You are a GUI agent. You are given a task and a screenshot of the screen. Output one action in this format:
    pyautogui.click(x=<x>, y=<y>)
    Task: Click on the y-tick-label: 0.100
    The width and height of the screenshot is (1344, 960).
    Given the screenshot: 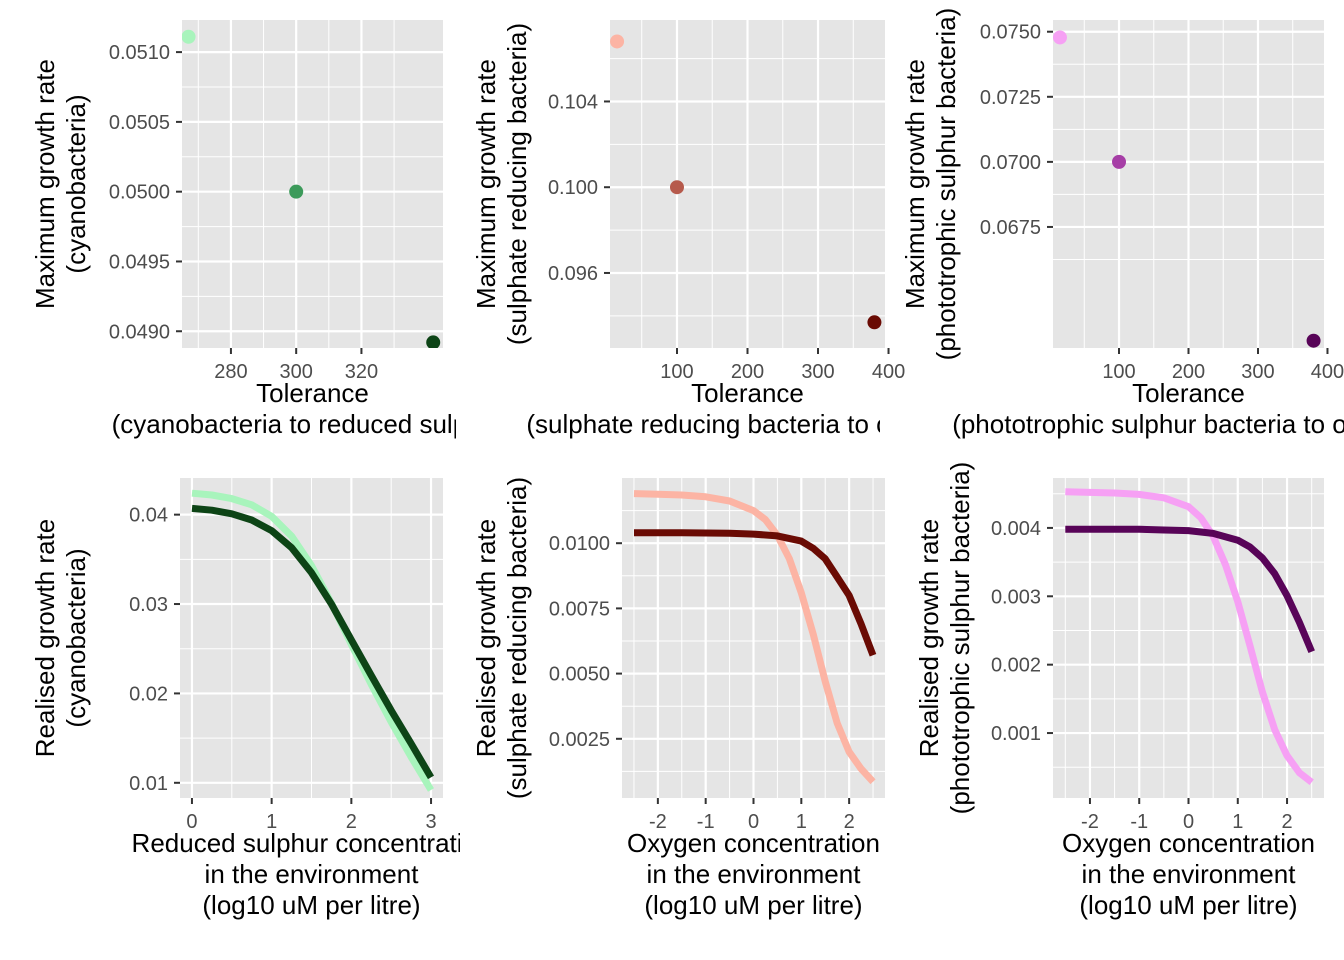 What is the action you would take?
    pyautogui.click(x=573, y=188)
    